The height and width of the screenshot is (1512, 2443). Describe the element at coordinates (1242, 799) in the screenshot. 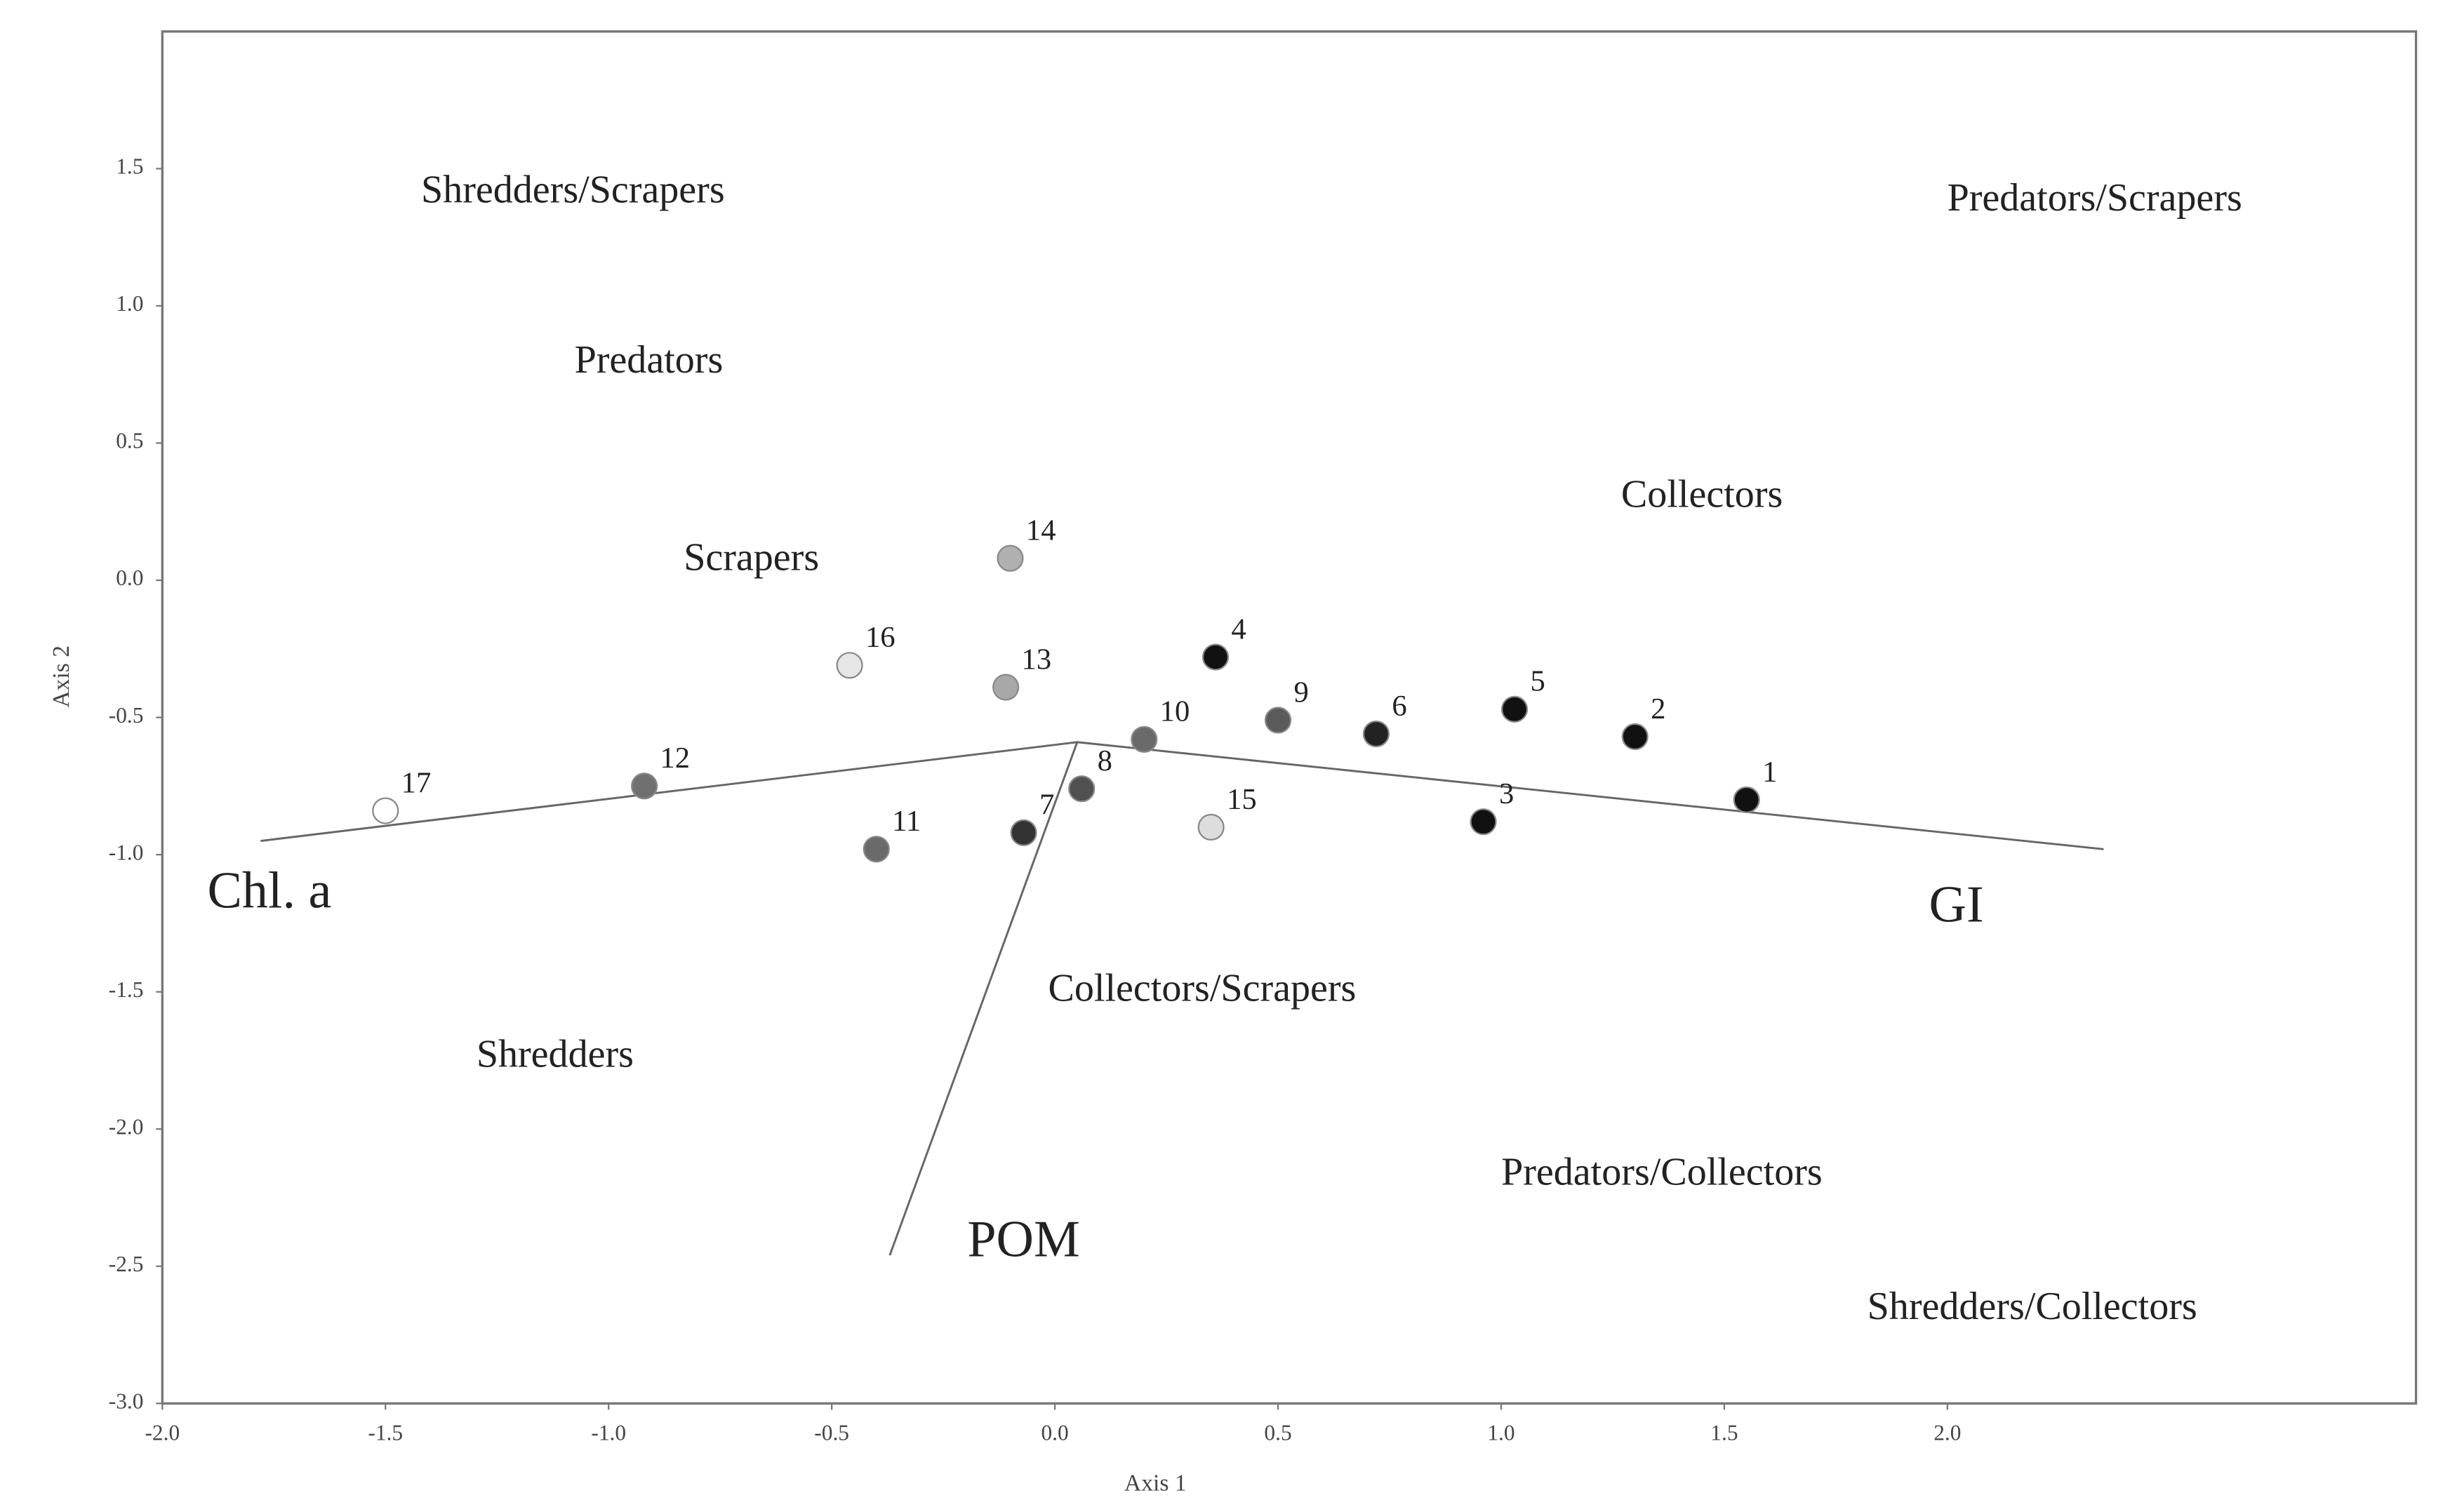

I see `point-label: 15` at that location.